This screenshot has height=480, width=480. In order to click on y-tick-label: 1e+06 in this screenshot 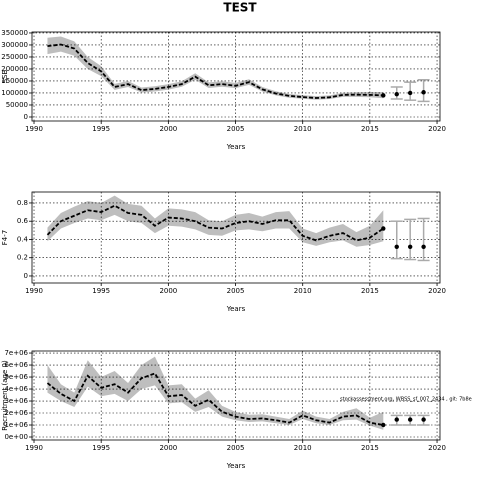, I will do `click(16, 425)`.